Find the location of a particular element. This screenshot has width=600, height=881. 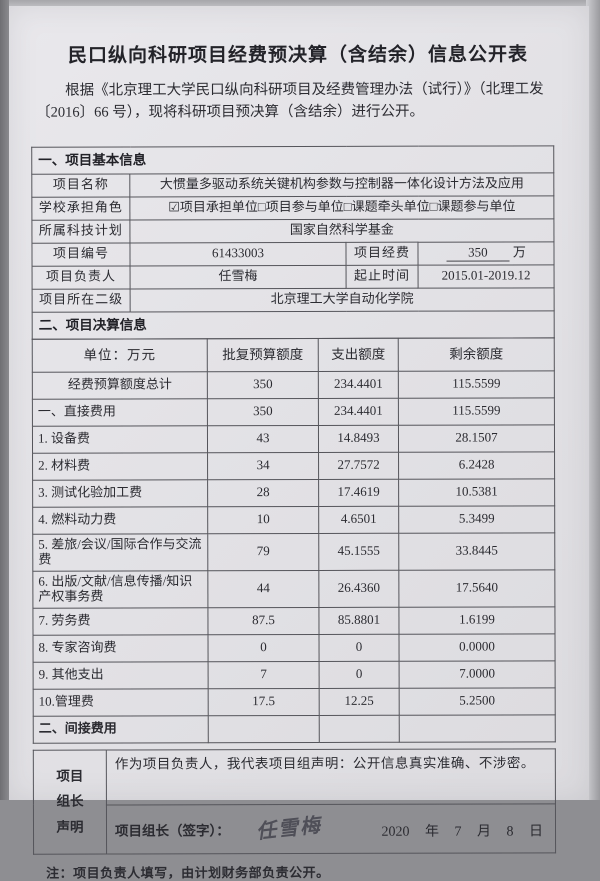

photo-edge-left is located at coordinates (4, 400).